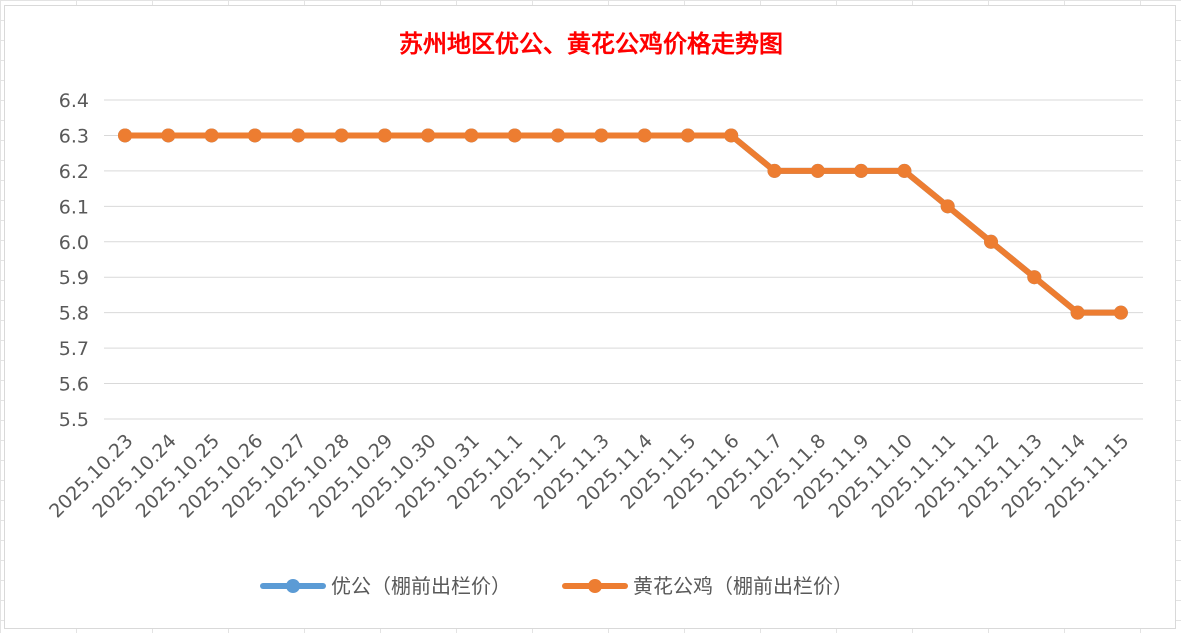 The width and height of the screenshot is (1181, 633). What do you see at coordinates (591, 43) in the screenshot?
I see `chart-title: 苏州地区优公、黄花公鸡价格走势图` at bounding box center [591, 43].